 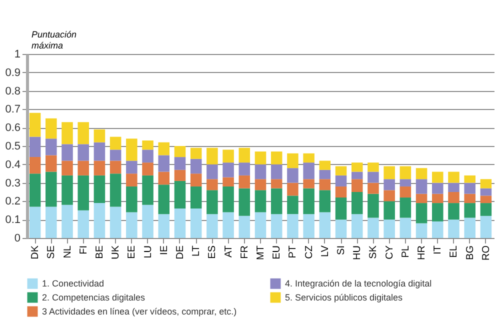 What do you see at coordinates (244, 252) in the screenshot?
I see `x-tick-label: FR` at bounding box center [244, 252].